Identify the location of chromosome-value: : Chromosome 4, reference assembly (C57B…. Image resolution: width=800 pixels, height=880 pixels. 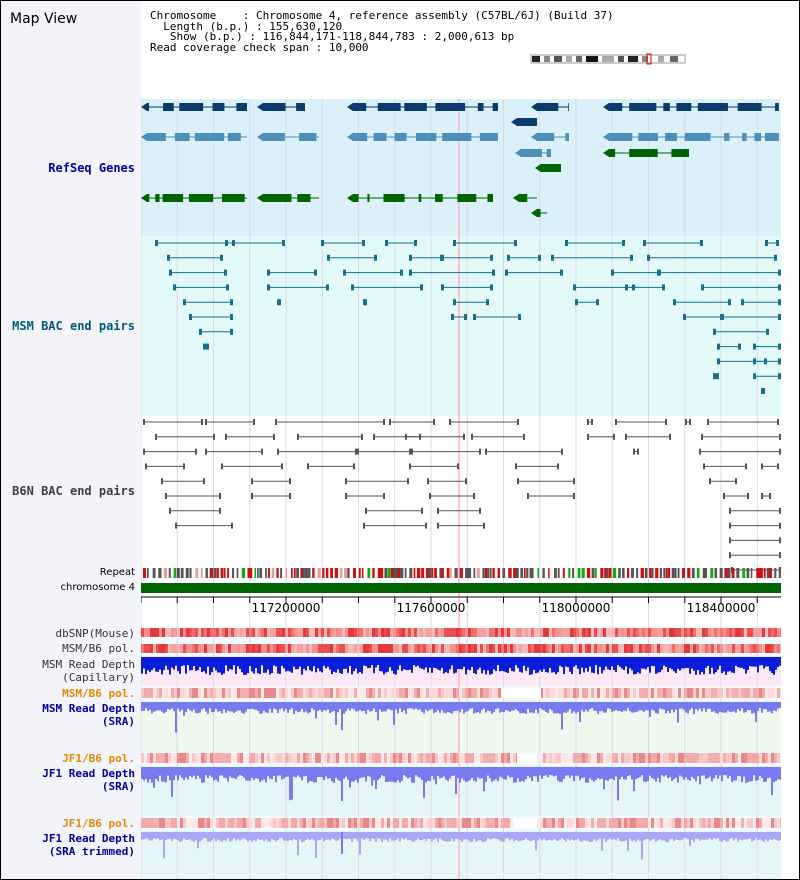
(428, 15).